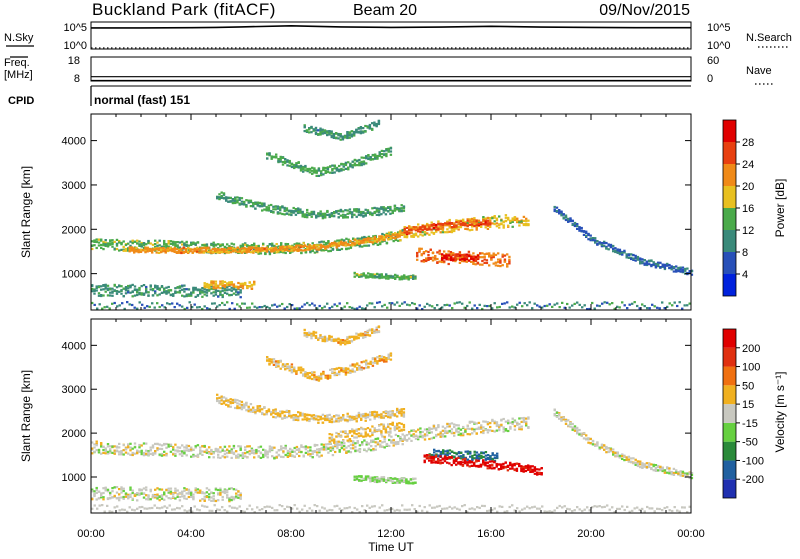 Image resolution: width=800 pixels, height=559 pixels. Describe the element at coordinates (26, 212) in the screenshot. I see `power-ylabel: Slant Range [km]` at that location.